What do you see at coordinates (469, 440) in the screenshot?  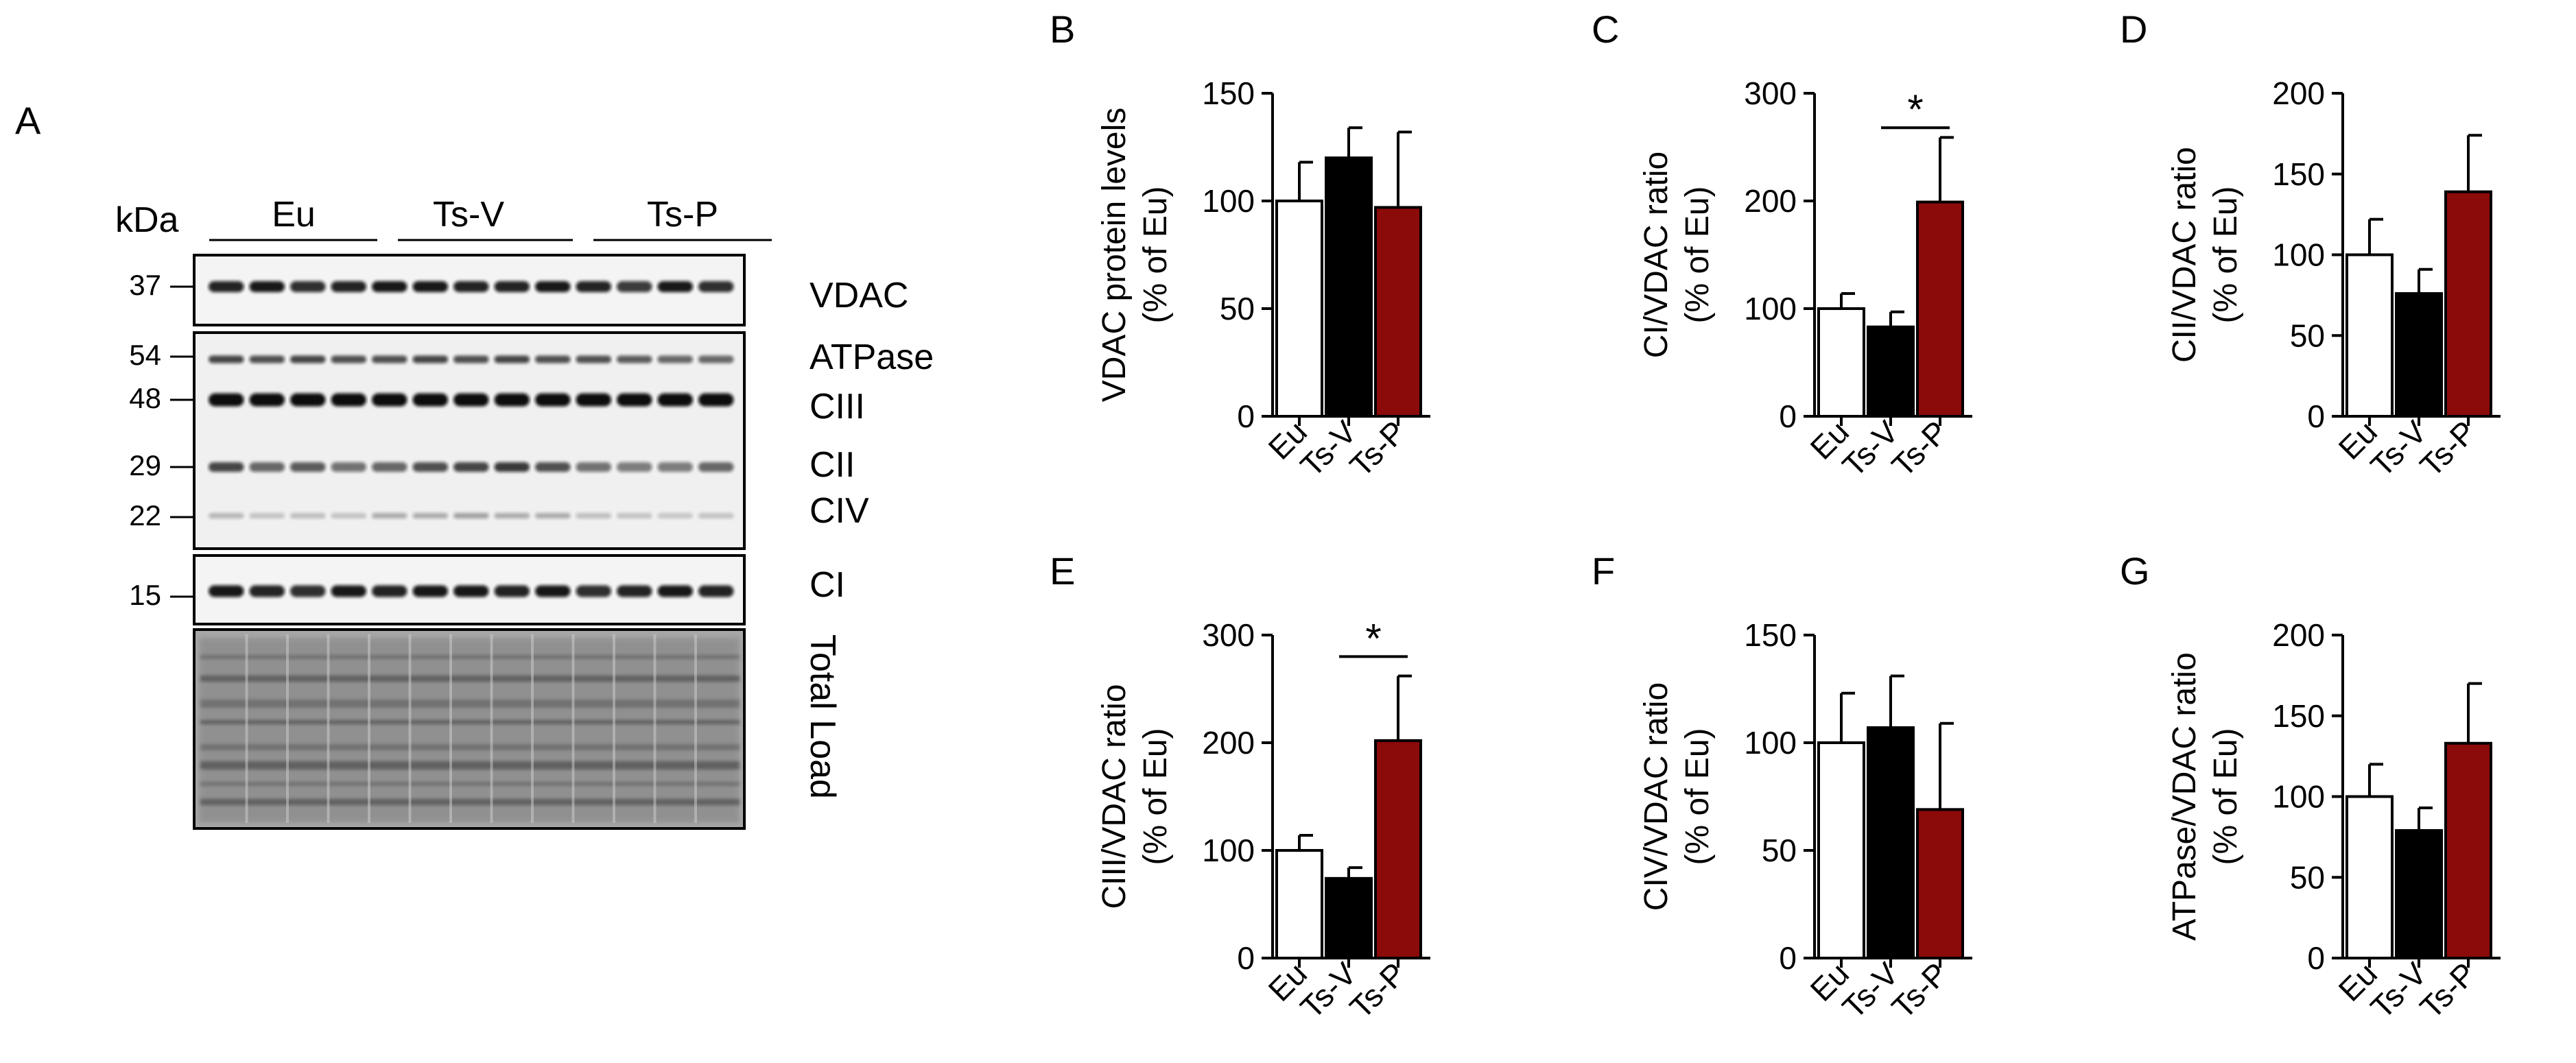 I see `membrane-oxphos` at bounding box center [469, 440].